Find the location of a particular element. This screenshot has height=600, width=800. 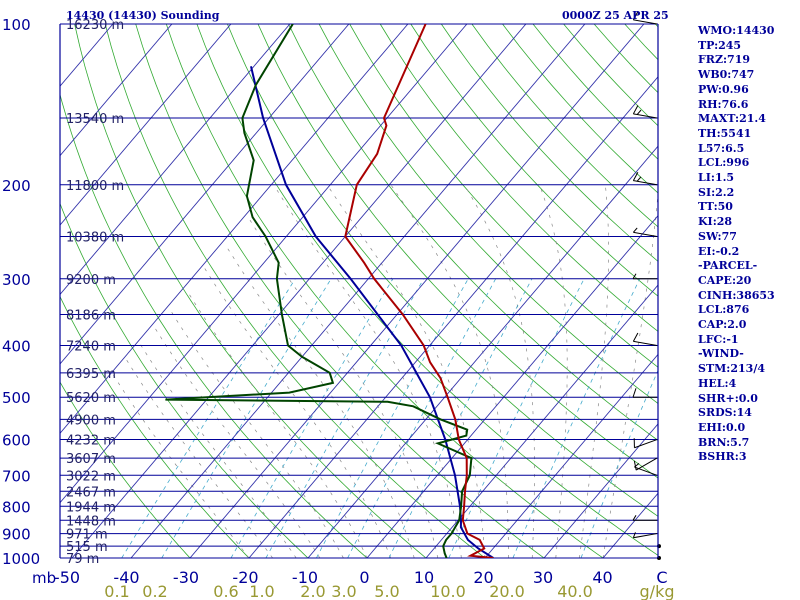

height-label: 5620 m is located at coordinates (91, 398).